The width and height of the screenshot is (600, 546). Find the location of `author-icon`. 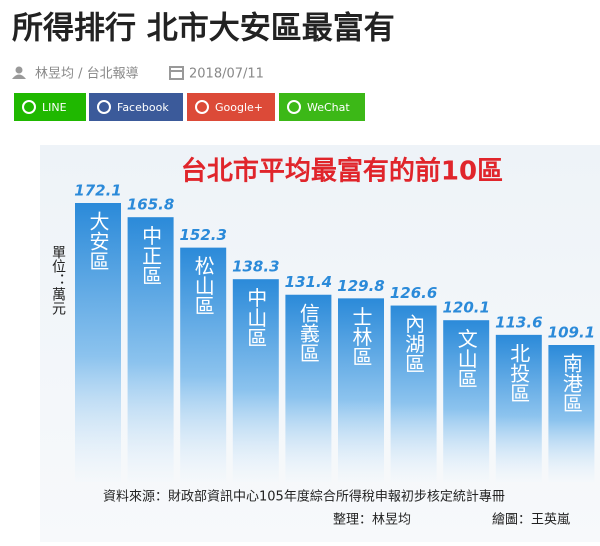

author-icon is located at coordinates (19, 72).